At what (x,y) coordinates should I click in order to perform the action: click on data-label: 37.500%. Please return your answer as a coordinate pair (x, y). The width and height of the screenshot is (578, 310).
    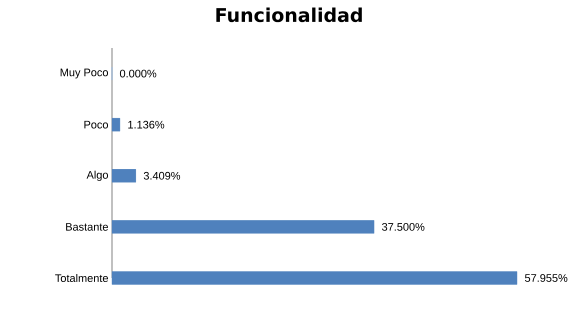
    Looking at the image, I should click on (403, 227).